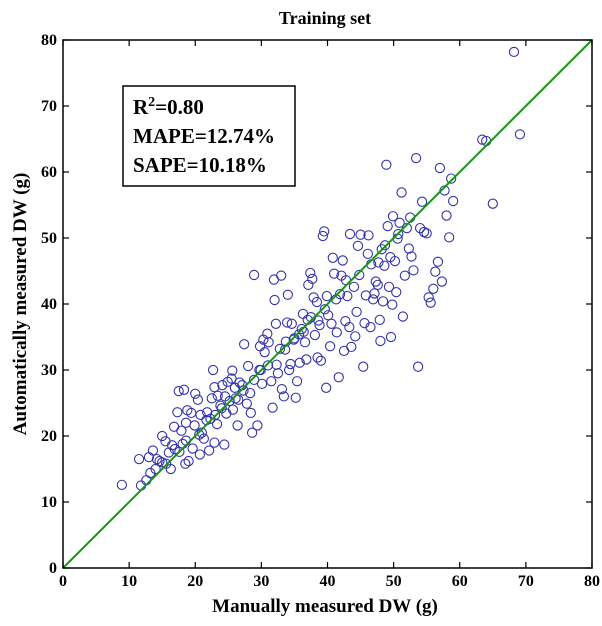  I want to click on y-tick-label: 20, so click(49, 436).